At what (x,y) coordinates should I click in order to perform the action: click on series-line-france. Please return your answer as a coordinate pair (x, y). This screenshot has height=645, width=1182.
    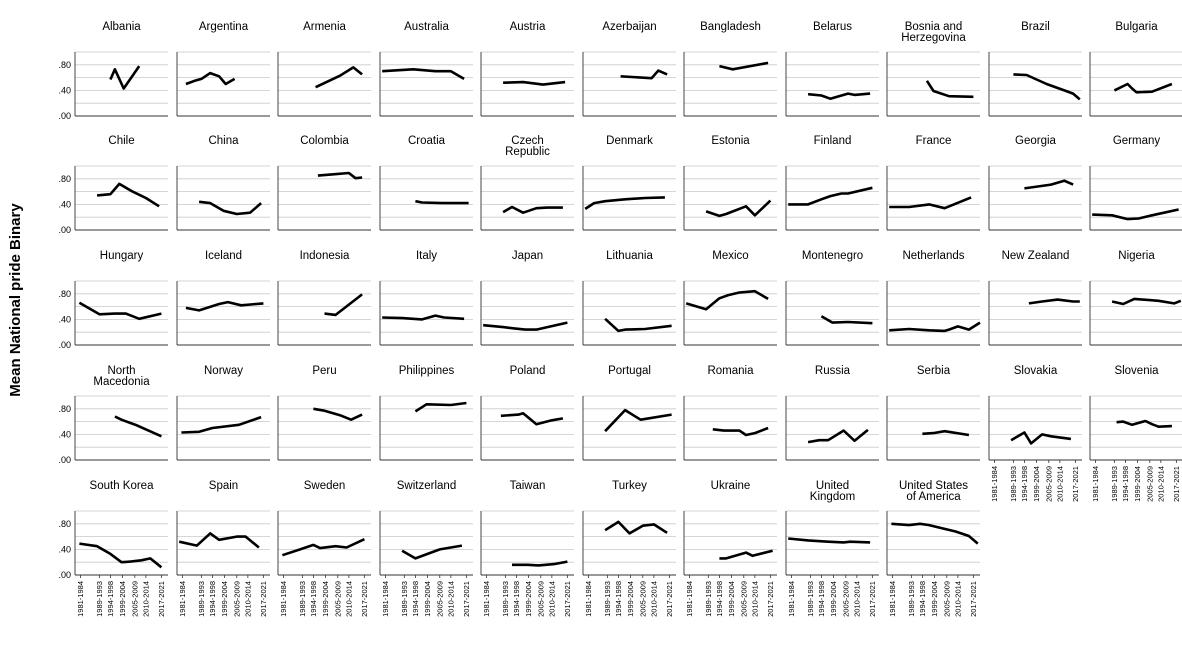
    Looking at the image, I should click on (930, 203).